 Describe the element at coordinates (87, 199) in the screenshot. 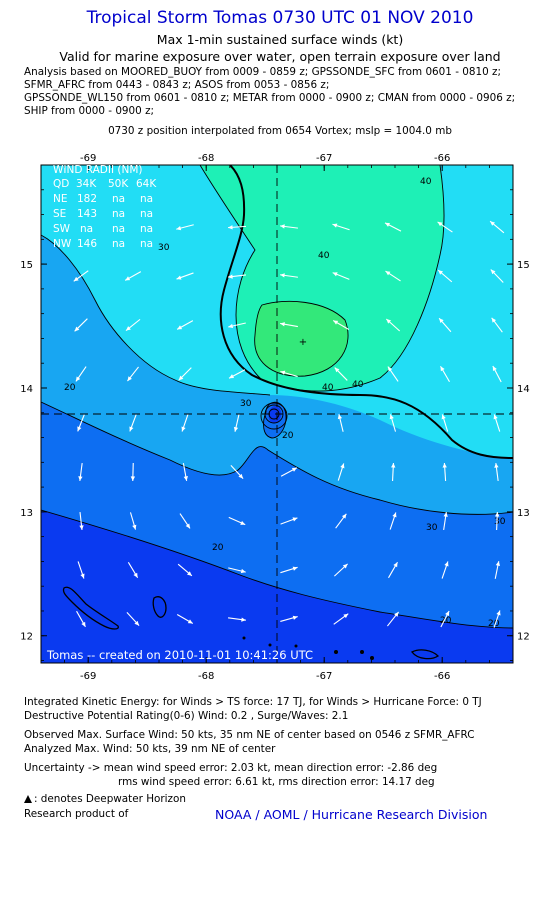

I see `radii-cell: 182` at that location.